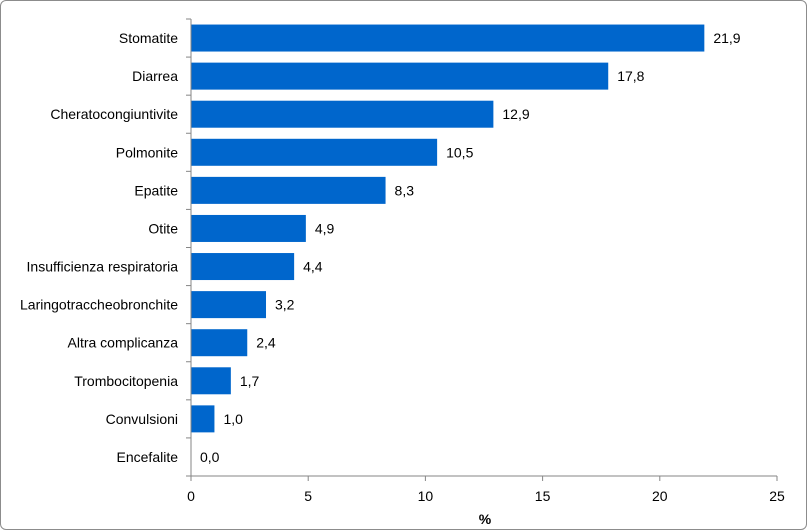 The height and width of the screenshot is (530, 807). I want to click on category-label: Laringotraccheobronchite, so click(99, 305).